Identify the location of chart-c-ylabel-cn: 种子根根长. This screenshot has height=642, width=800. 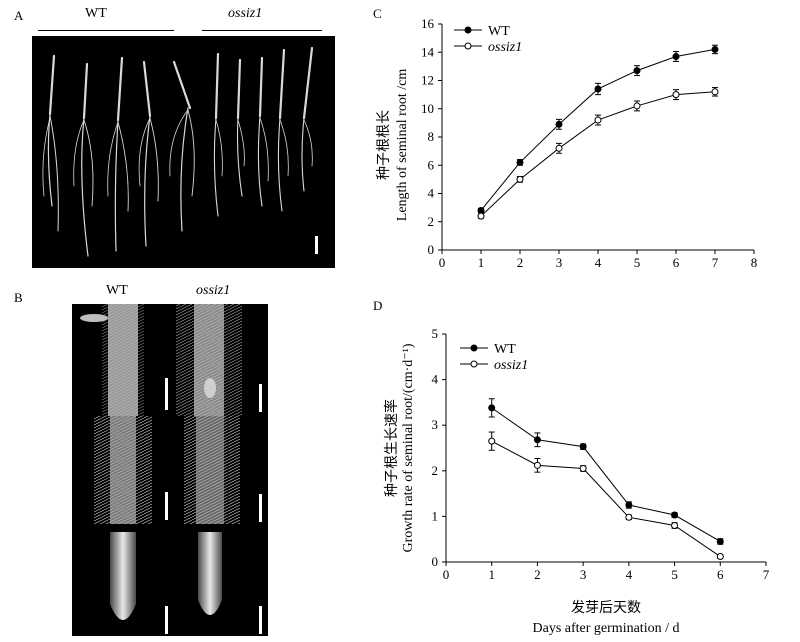
(384, 145).